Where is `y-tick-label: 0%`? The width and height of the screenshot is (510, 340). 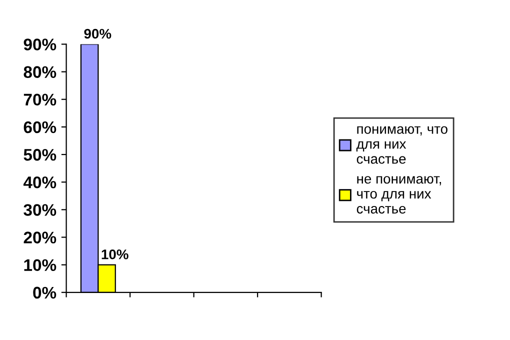 y-tick-label: 0% is located at coordinates (44, 292).